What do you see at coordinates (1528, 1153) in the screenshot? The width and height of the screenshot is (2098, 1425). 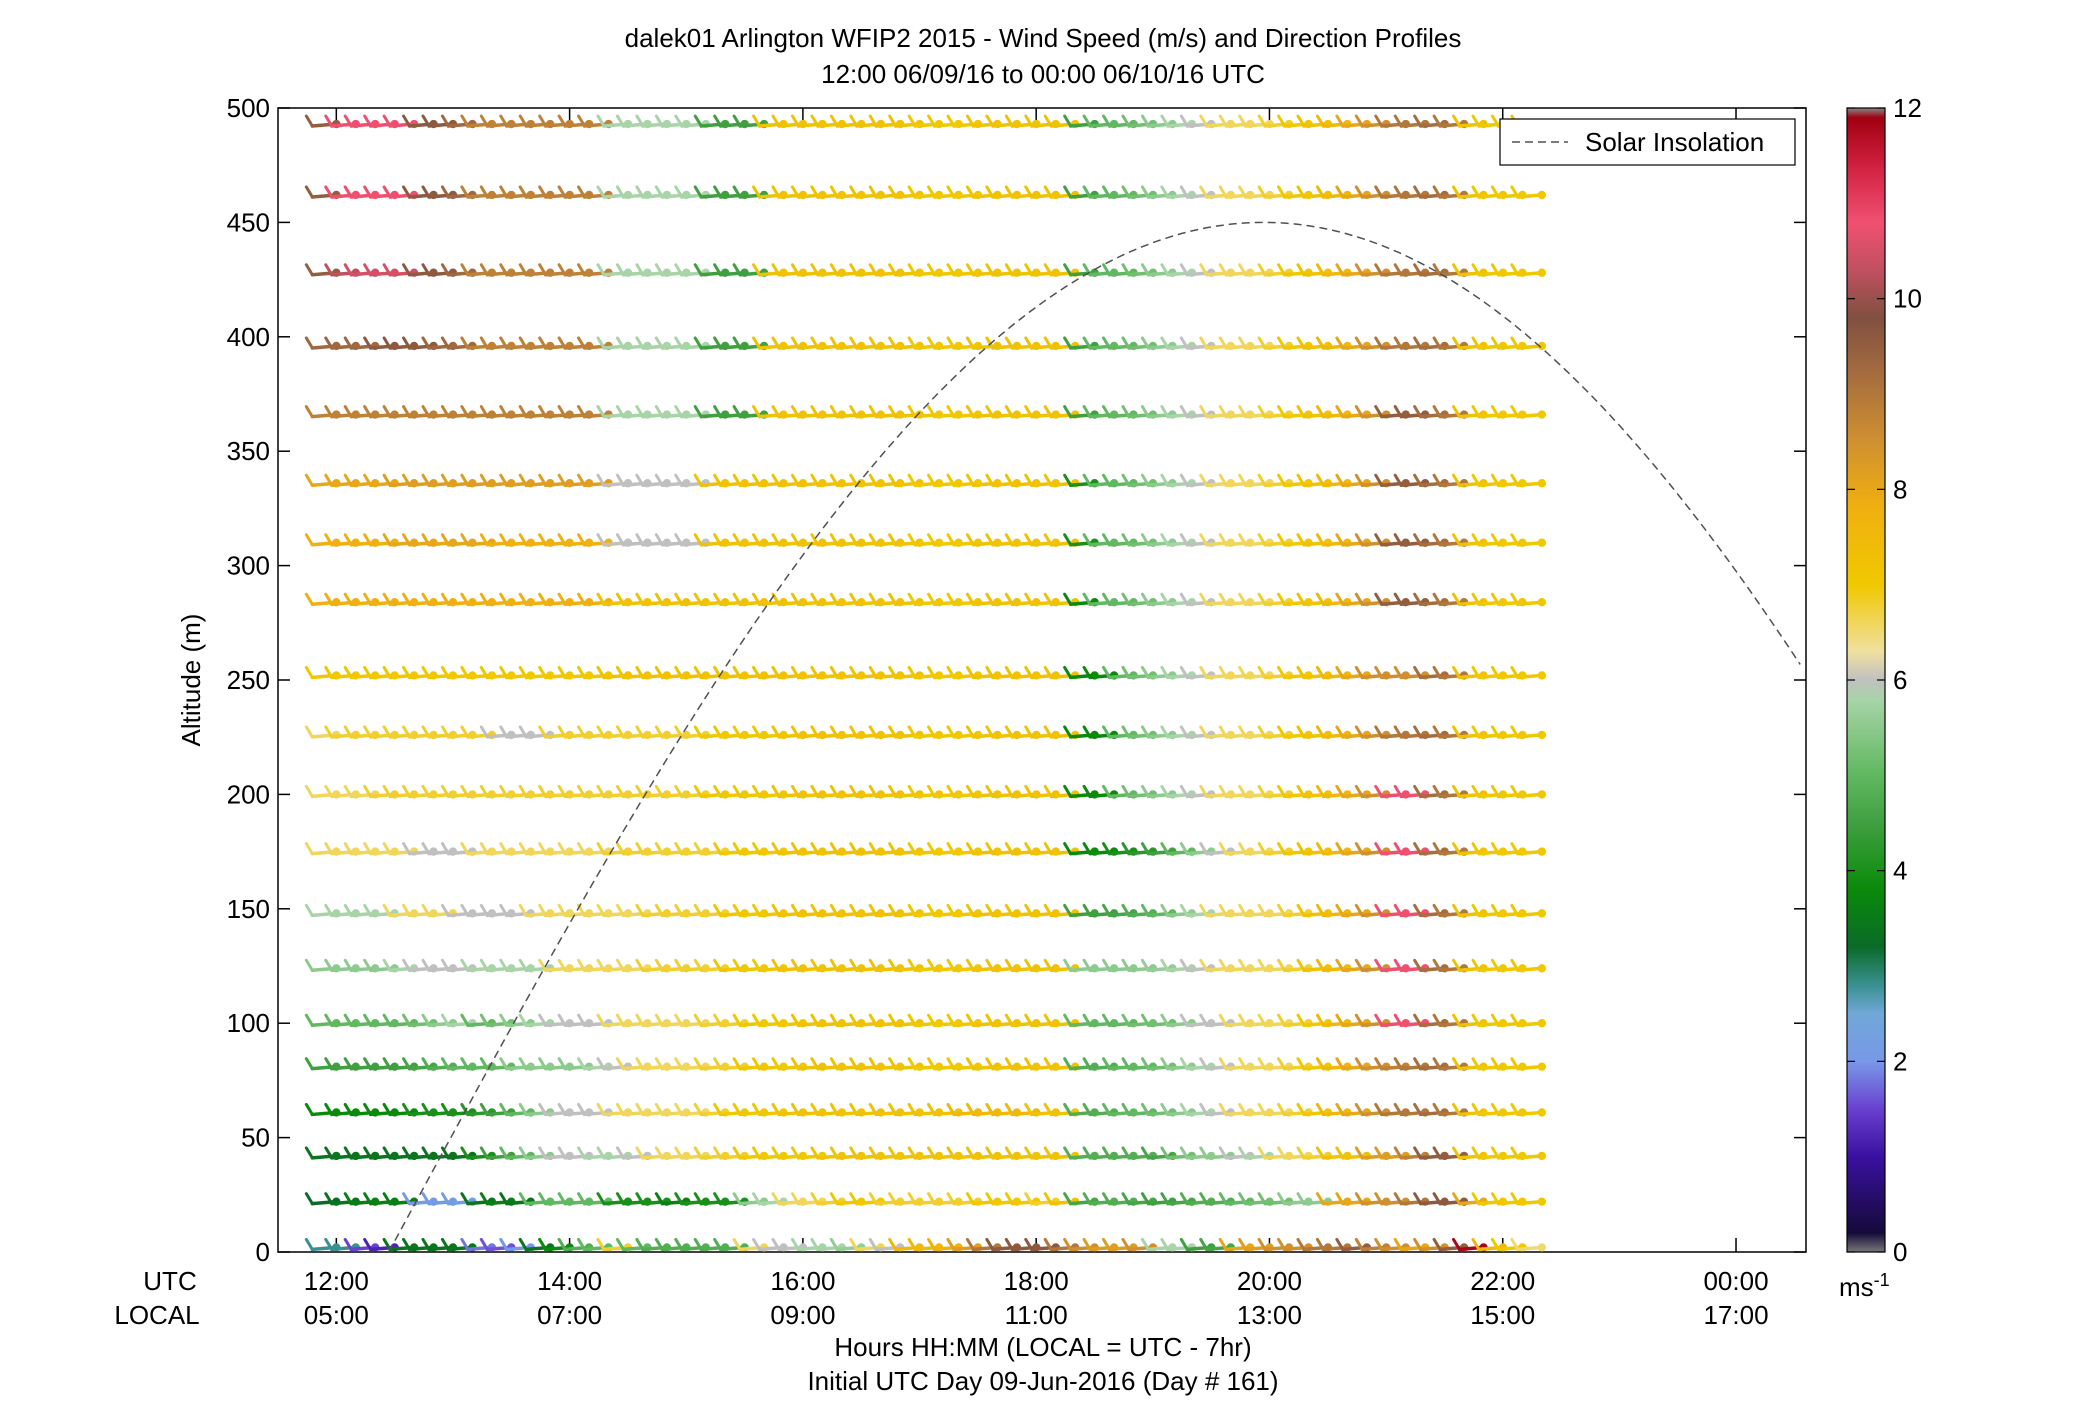 I see `wind-barb` at bounding box center [1528, 1153].